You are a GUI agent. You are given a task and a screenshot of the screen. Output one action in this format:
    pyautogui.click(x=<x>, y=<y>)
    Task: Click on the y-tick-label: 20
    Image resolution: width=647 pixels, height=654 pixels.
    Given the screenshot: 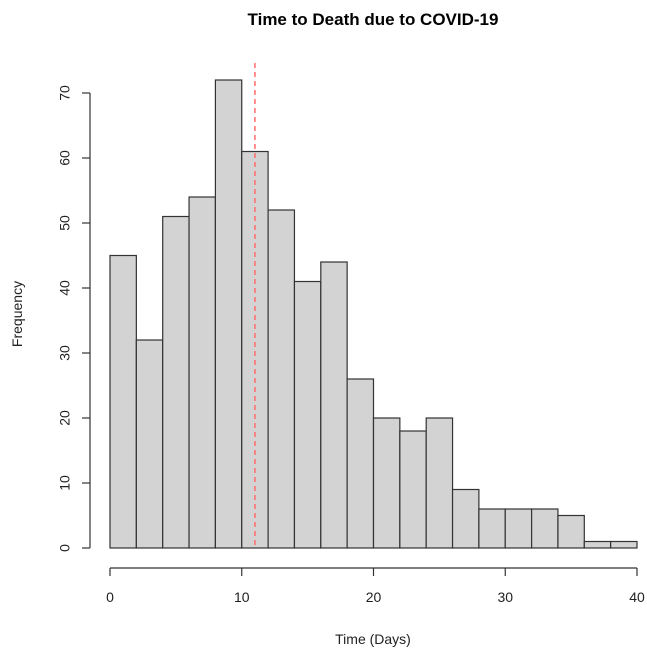 What is the action you would take?
    pyautogui.click(x=65, y=418)
    